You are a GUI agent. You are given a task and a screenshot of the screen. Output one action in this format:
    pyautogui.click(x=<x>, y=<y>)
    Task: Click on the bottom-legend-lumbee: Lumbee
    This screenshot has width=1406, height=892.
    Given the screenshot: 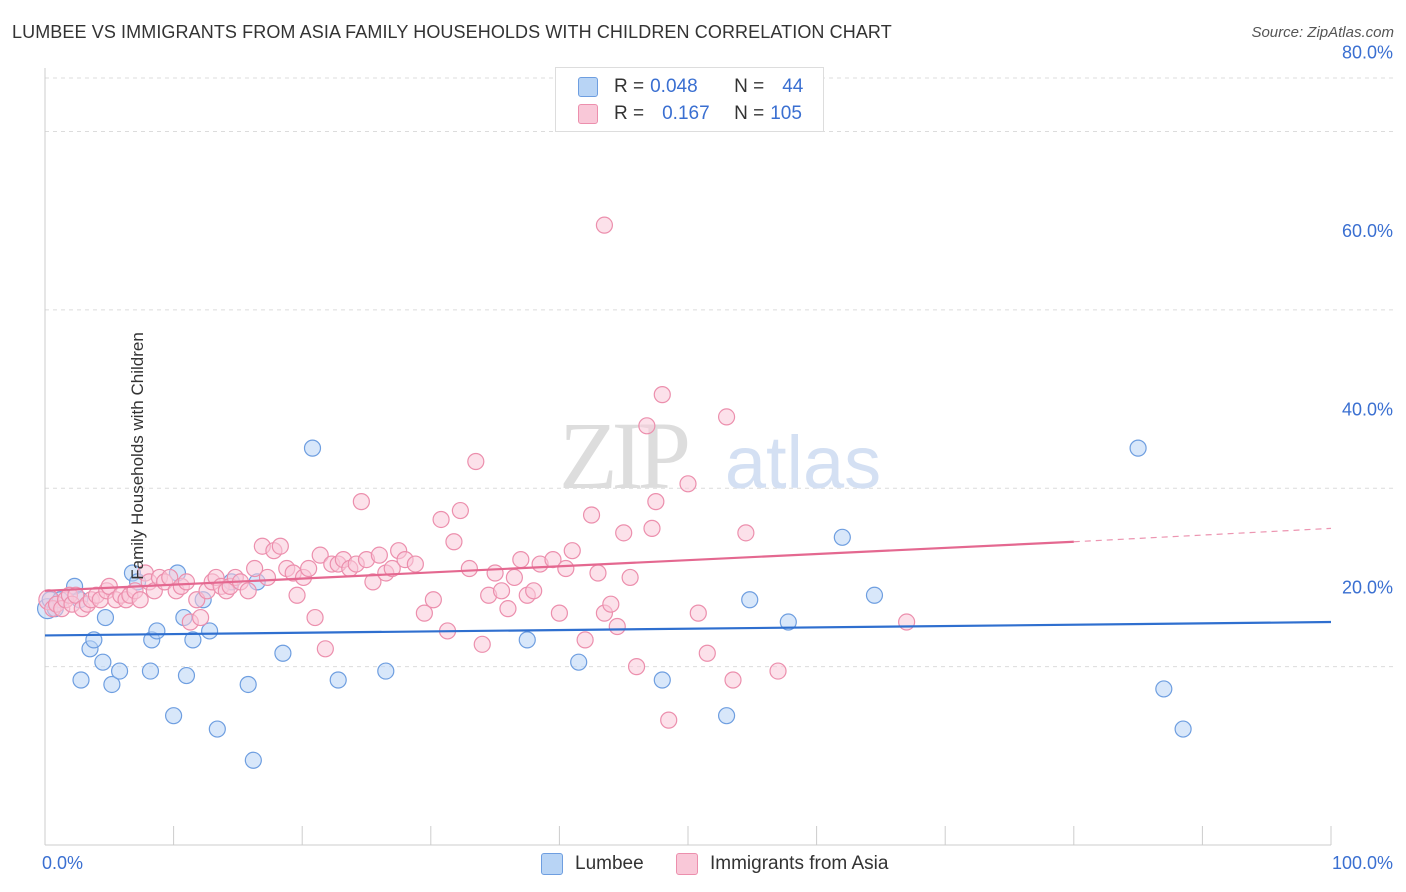 What is the action you would take?
    pyautogui.click(x=592, y=864)
    